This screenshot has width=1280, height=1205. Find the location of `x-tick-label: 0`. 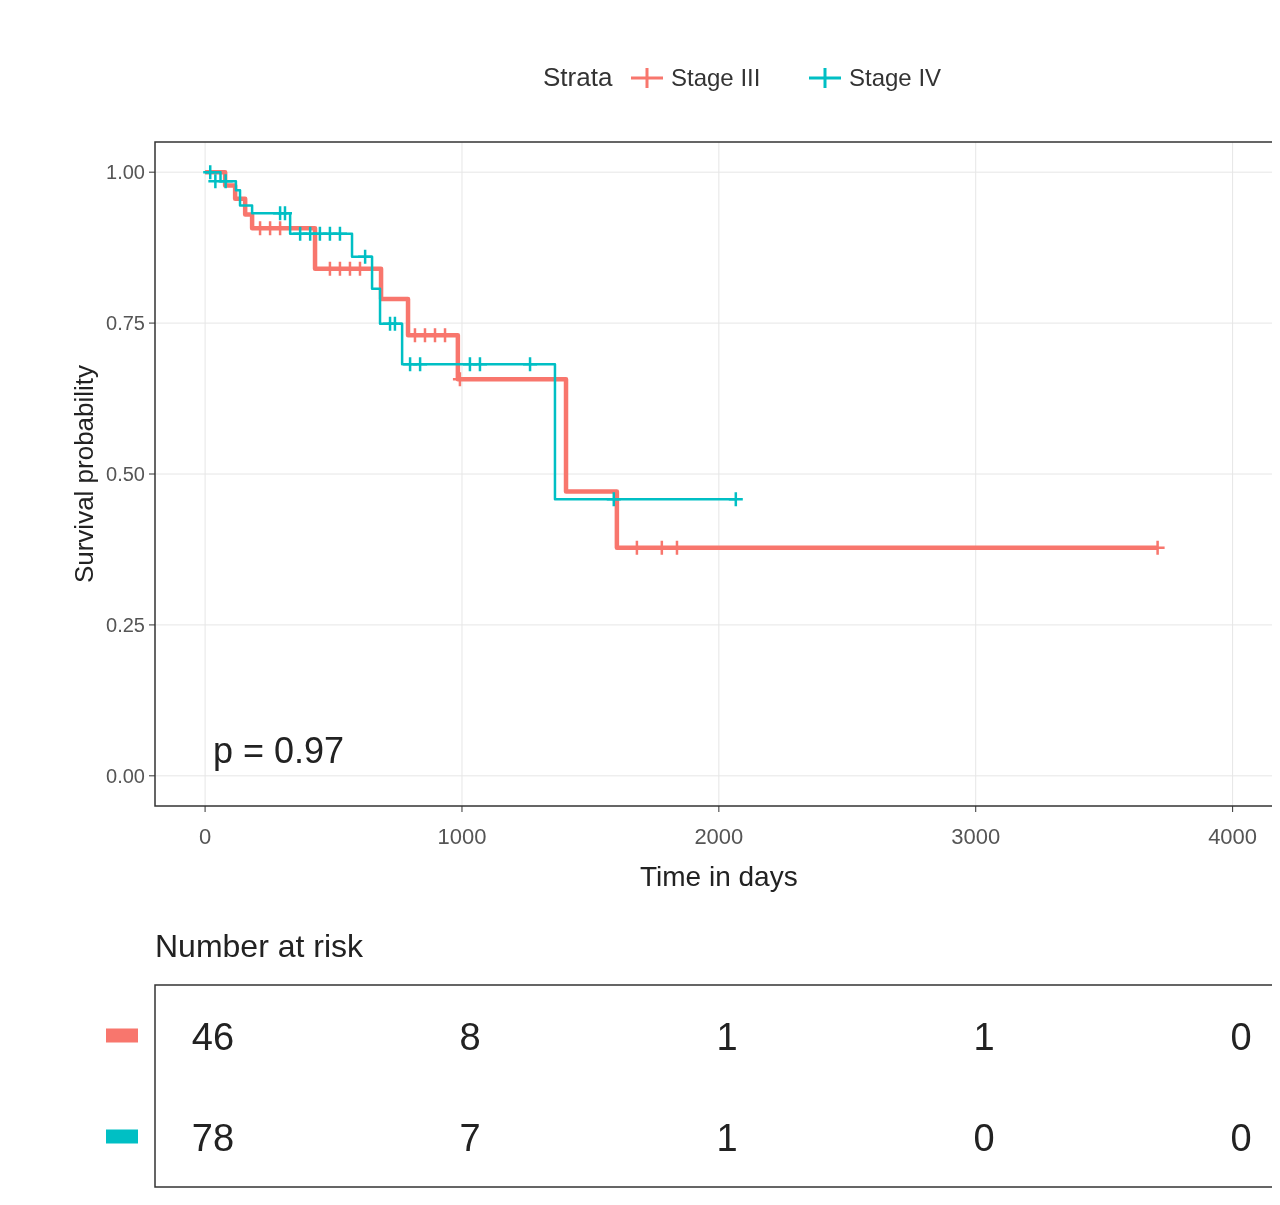

x-tick-label: 0 is located at coordinates (205, 836).